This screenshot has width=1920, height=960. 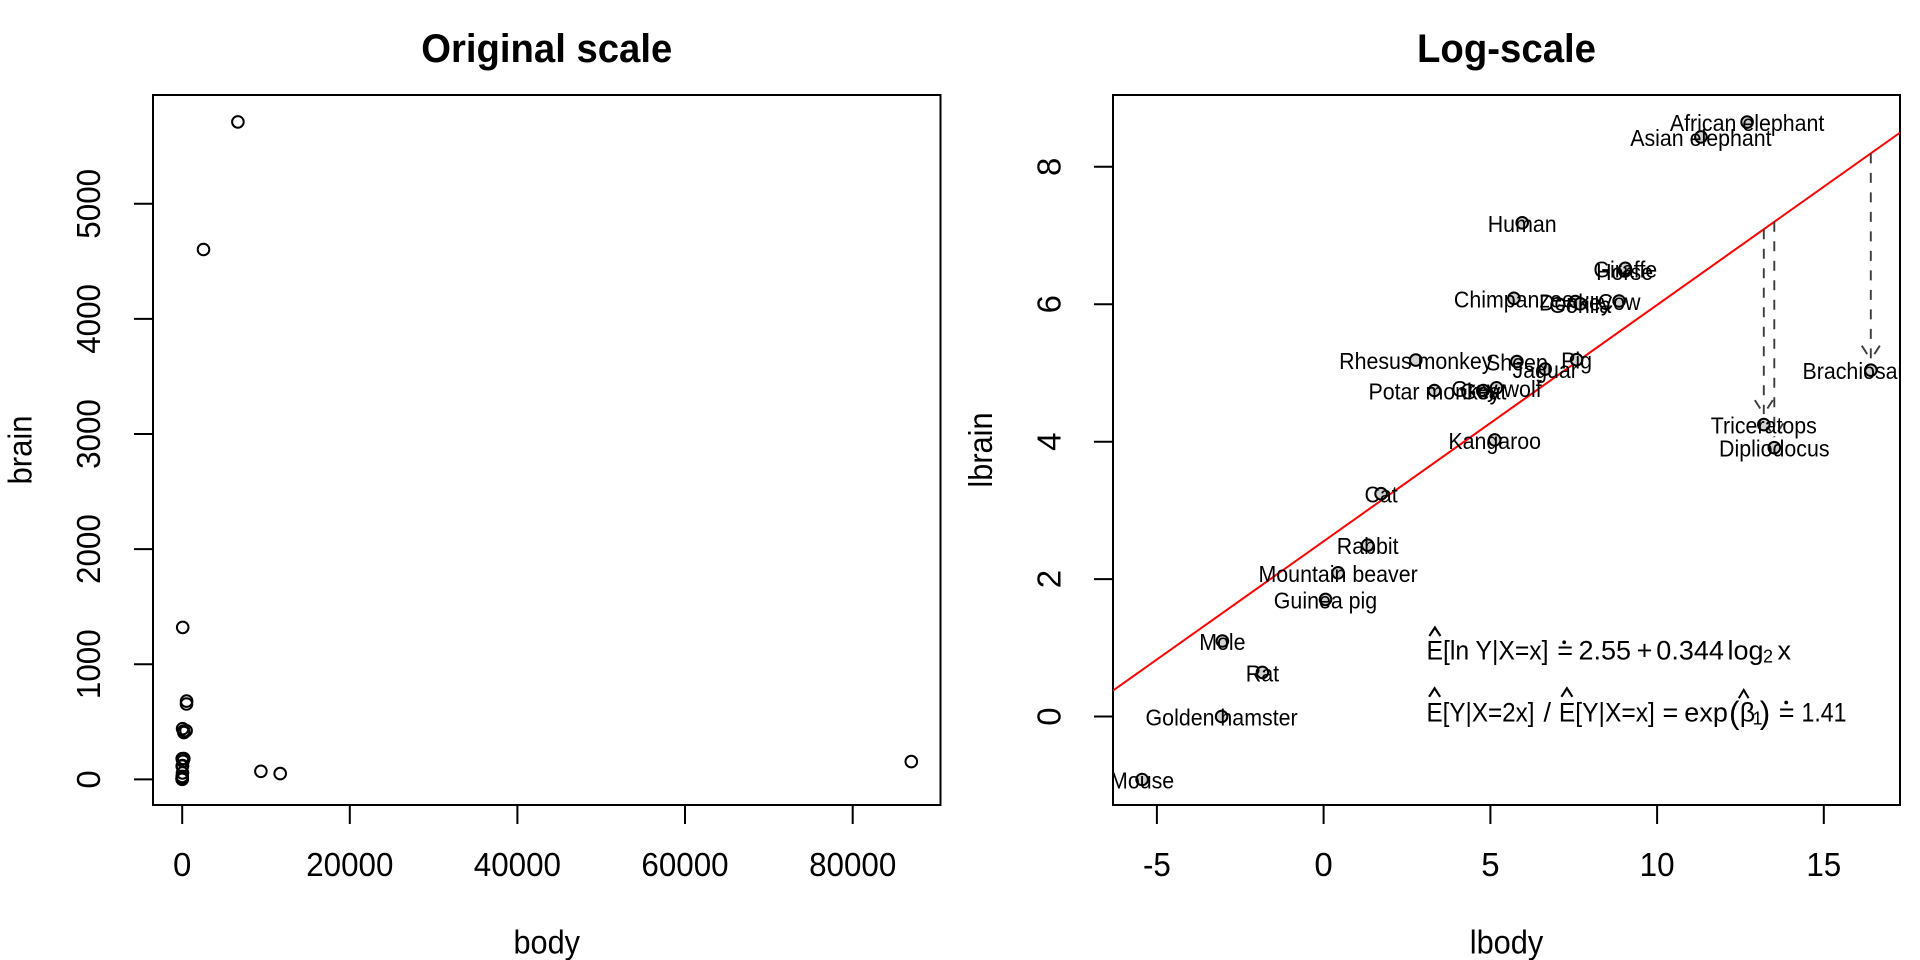 What do you see at coordinates (1339, 574) in the screenshot?
I see `svg-text: Mountain beaver` at bounding box center [1339, 574].